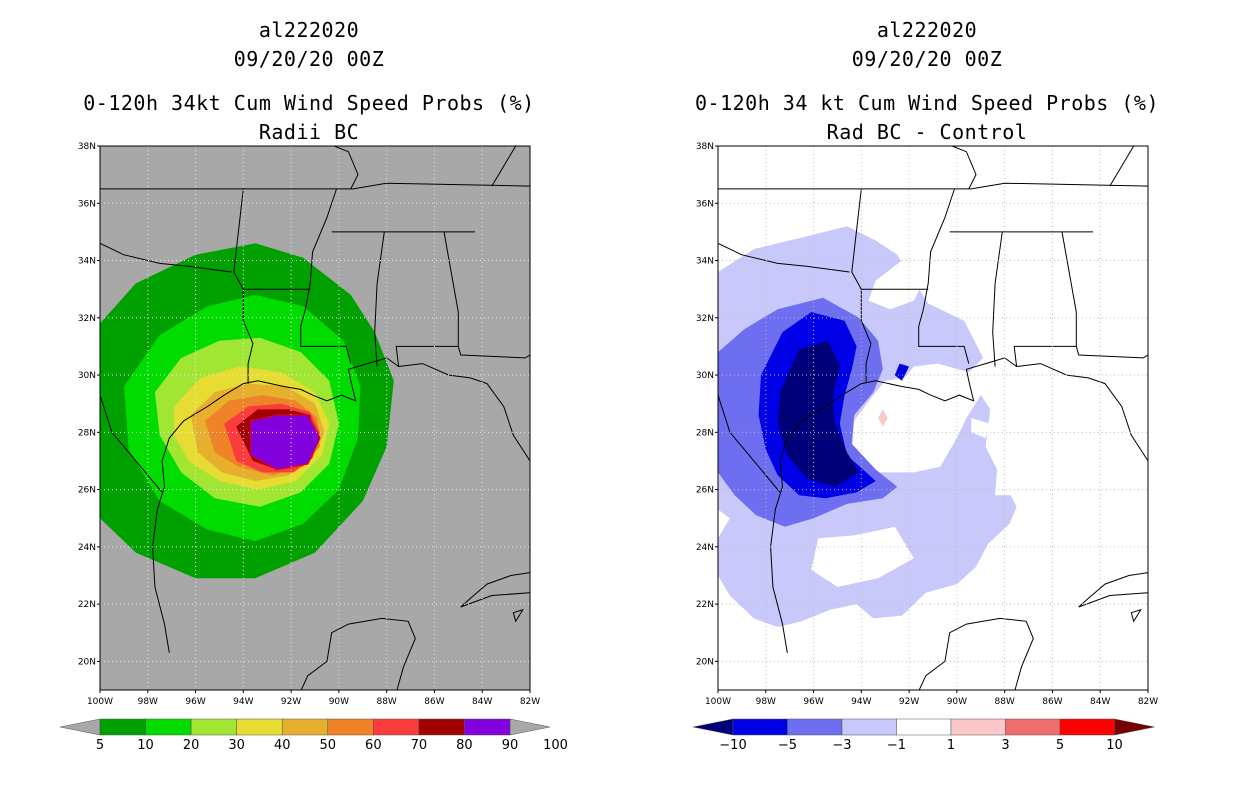 The height and width of the screenshot is (800, 1236). Describe the element at coordinates (309, 59) in the screenshot. I see `left-title-date: 09/20/20 00Z` at that location.